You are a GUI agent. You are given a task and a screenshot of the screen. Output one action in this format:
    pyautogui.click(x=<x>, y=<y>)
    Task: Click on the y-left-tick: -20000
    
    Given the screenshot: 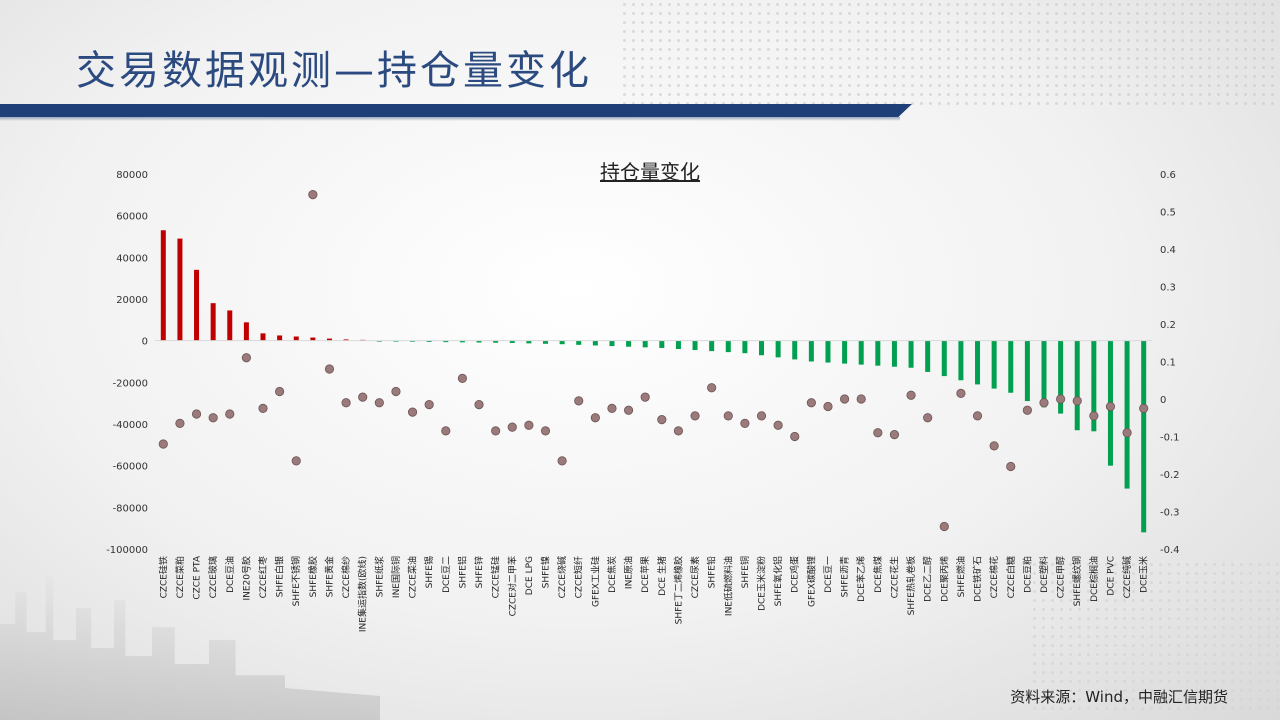 What is the action you would take?
    pyautogui.click(x=130, y=383)
    